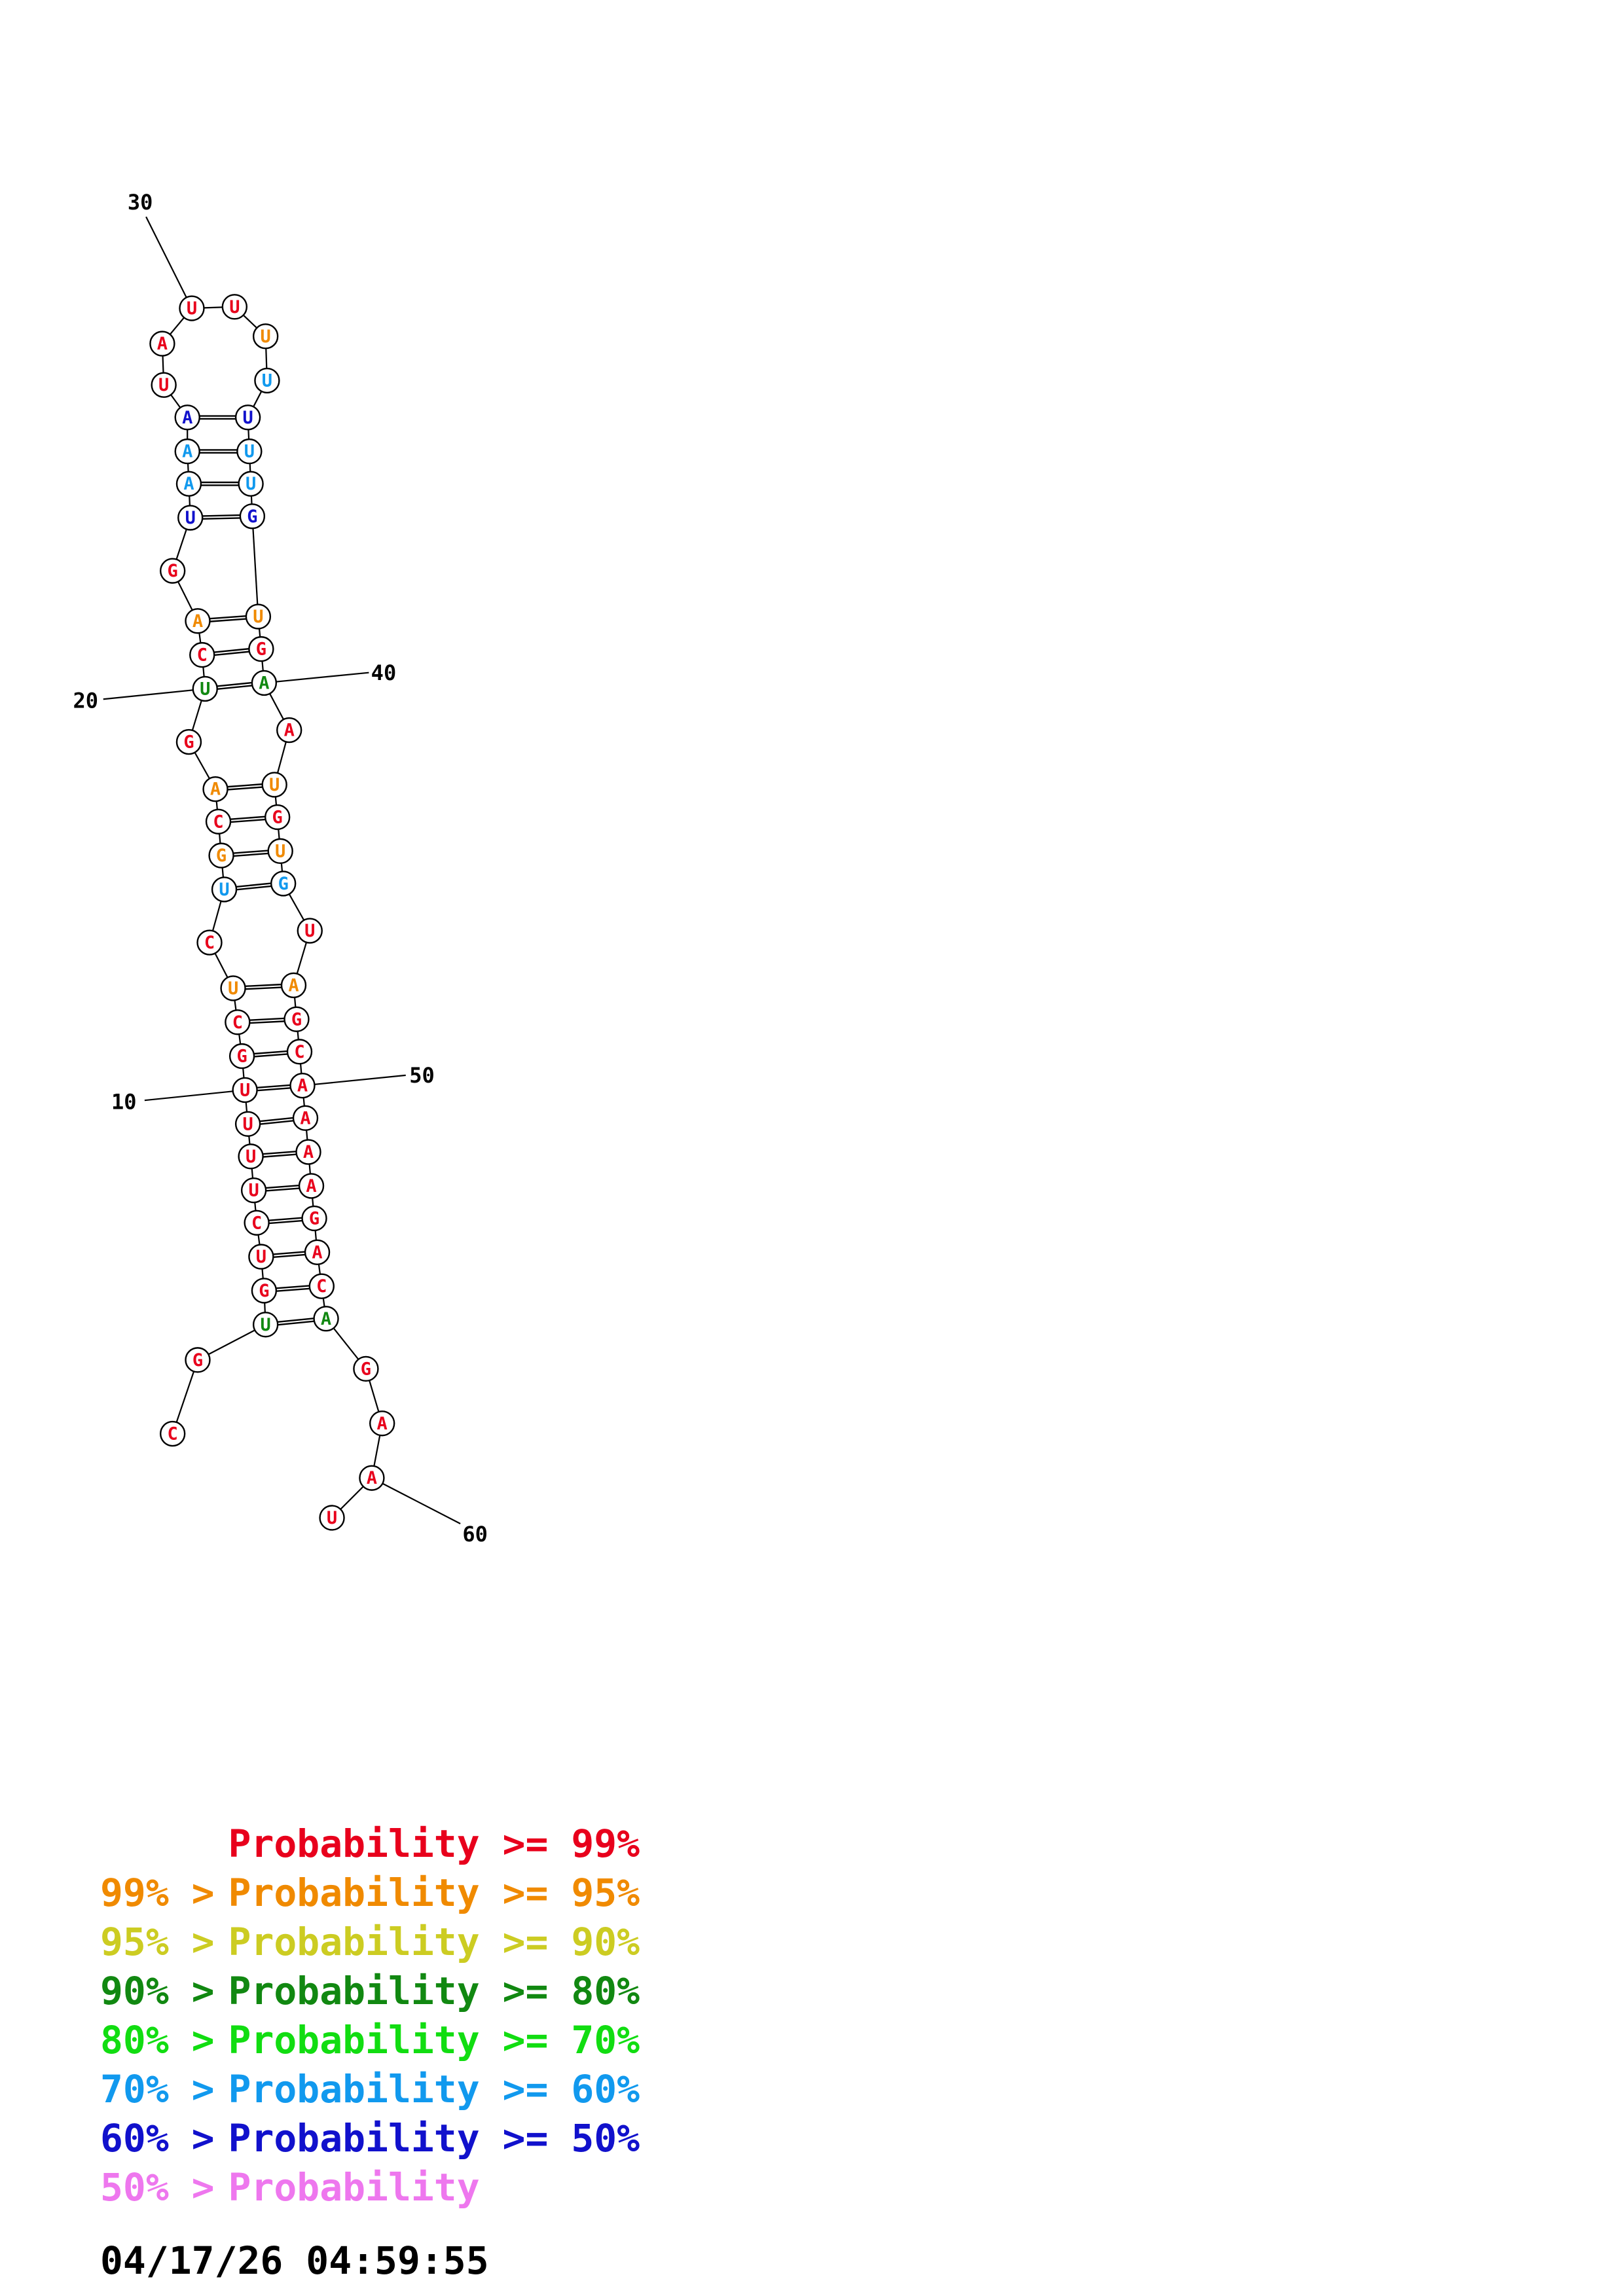 This screenshot has height=2296, width=1623. I want to click on nucleotide-23: G, so click(172, 571).